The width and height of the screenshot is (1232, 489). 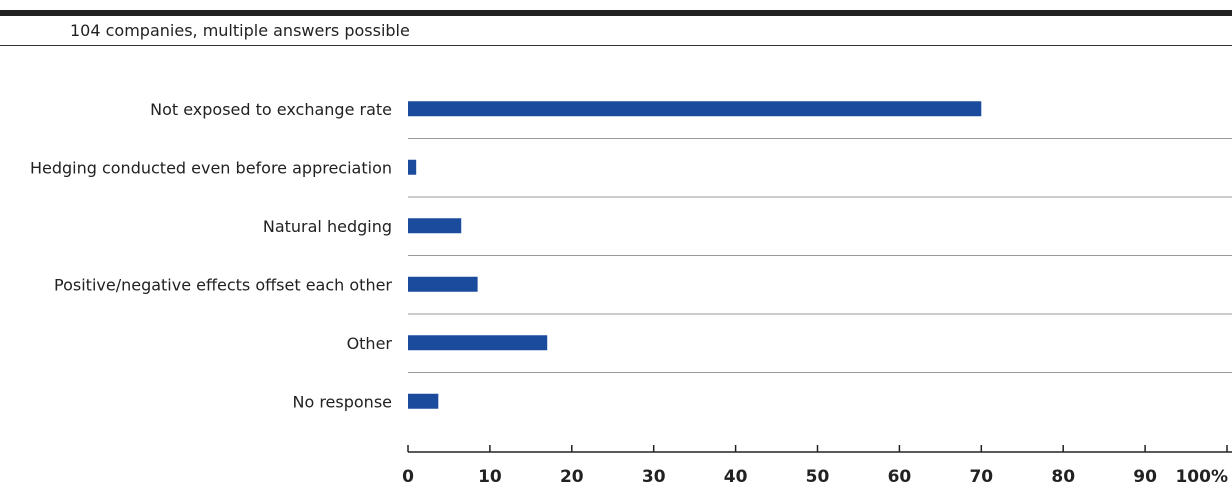 I want to click on x-tick-label: 50, so click(x=818, y=477).